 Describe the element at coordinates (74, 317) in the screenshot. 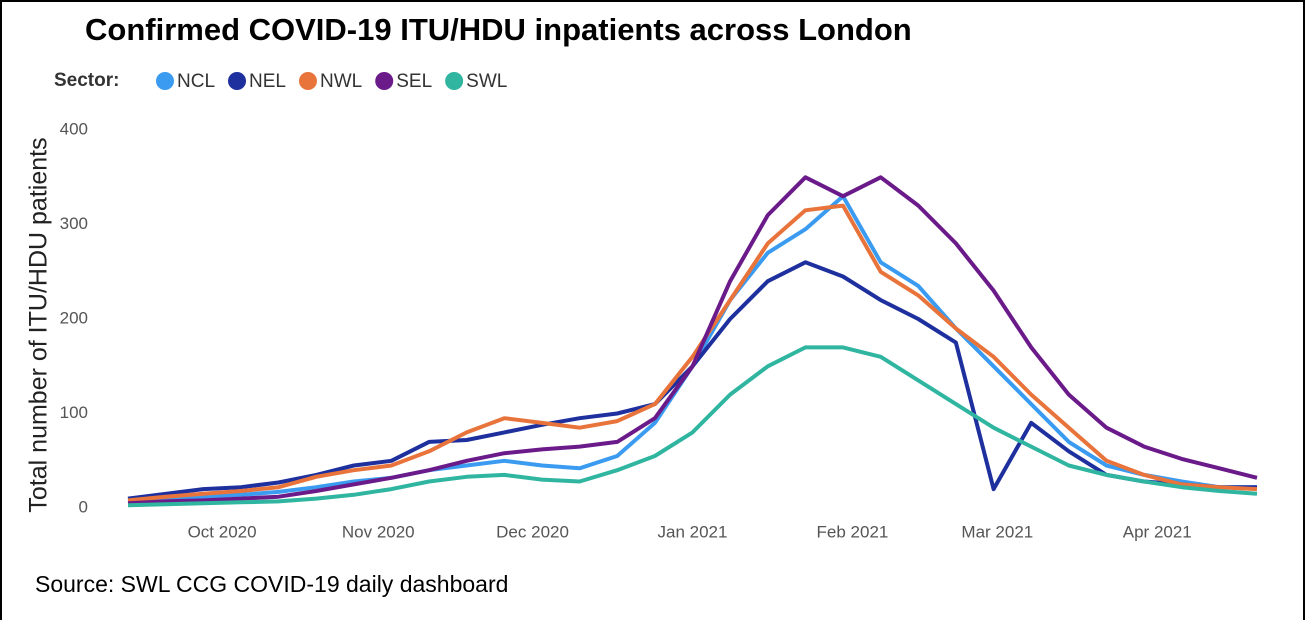

I see `y-tick-label: 200` at that location.